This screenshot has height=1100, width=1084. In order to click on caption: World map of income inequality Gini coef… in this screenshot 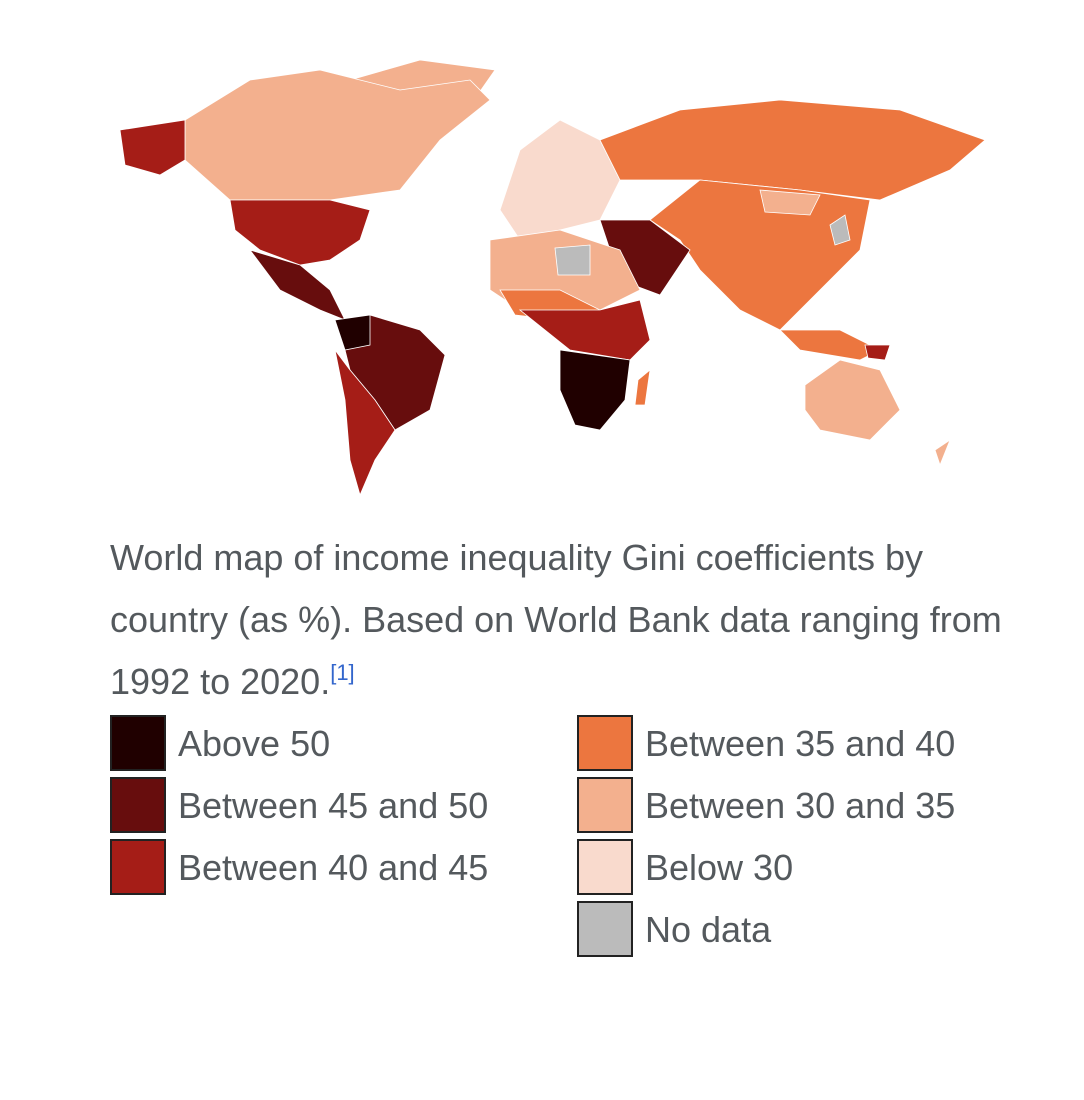, I will do `click(565, 622)`.